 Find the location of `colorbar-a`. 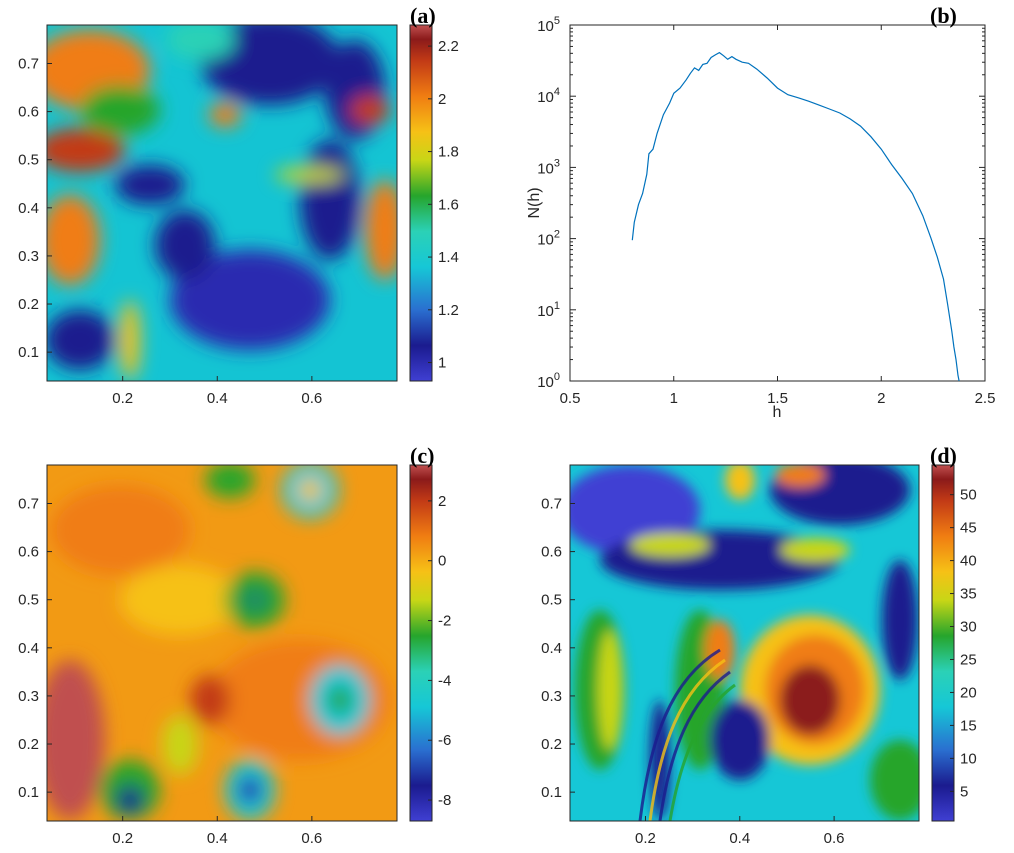

colorbar-a is located at coordinates (421, 203).